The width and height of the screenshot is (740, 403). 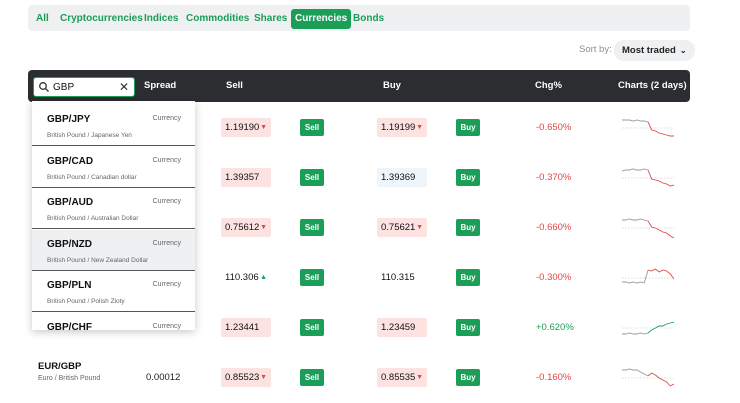 What do you see at coordinates (218, 18) in the screenshot?
I see `tab-commodities: Commodities` at bounding box center [218, 18].